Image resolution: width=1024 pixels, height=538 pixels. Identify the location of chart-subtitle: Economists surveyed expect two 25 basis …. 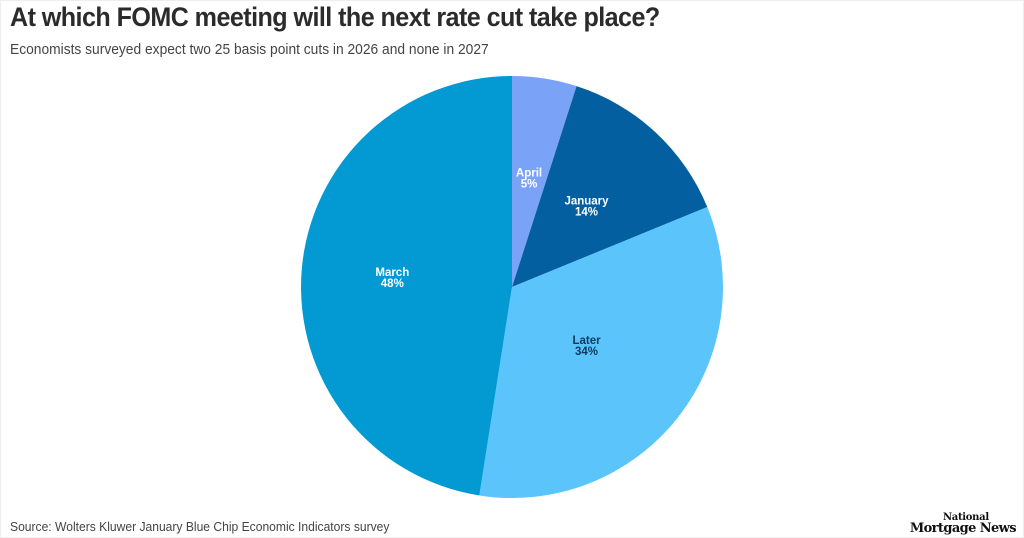
(249, 49).